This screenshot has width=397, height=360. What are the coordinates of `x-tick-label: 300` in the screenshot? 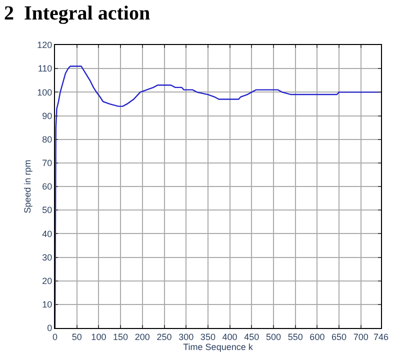 It's located at (186, 337).